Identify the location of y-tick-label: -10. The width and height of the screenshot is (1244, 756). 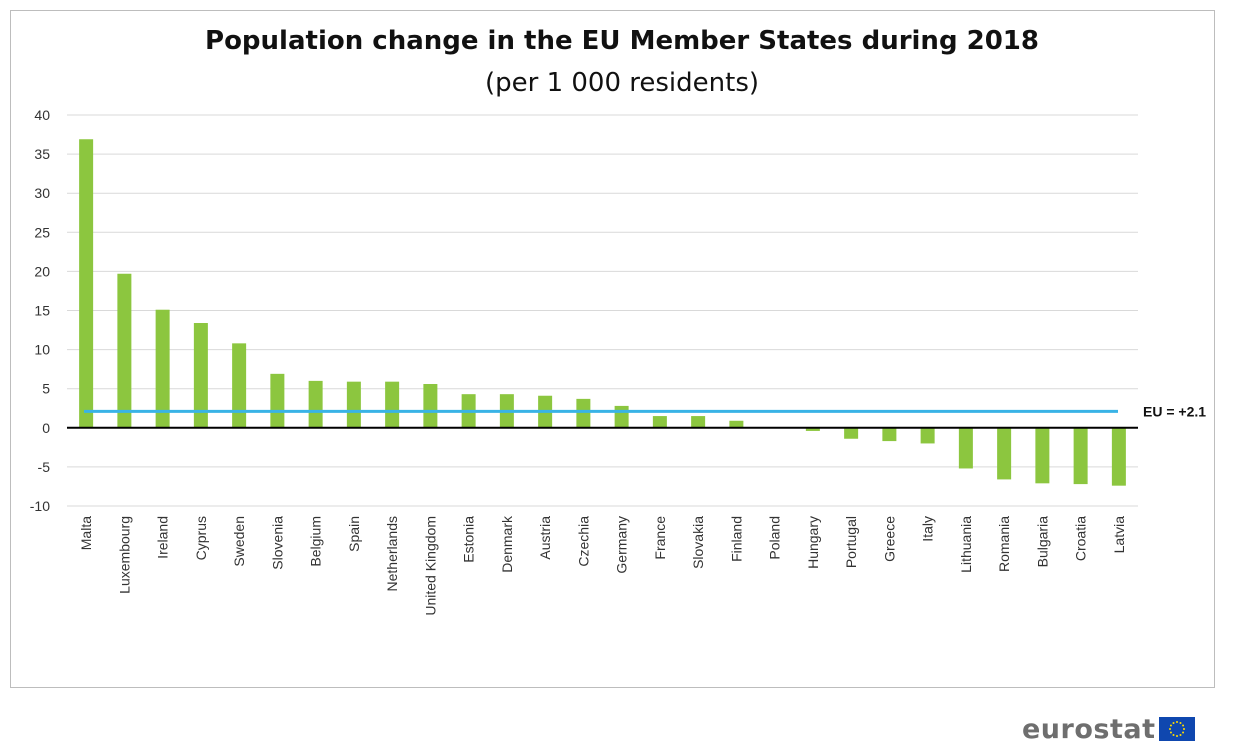
(40, 506).